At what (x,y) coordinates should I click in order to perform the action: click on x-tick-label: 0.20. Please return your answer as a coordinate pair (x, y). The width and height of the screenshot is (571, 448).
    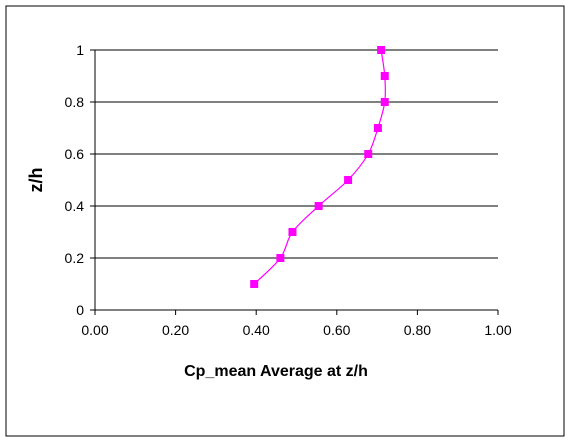
    Looking at the image, I should click on (175, 330).